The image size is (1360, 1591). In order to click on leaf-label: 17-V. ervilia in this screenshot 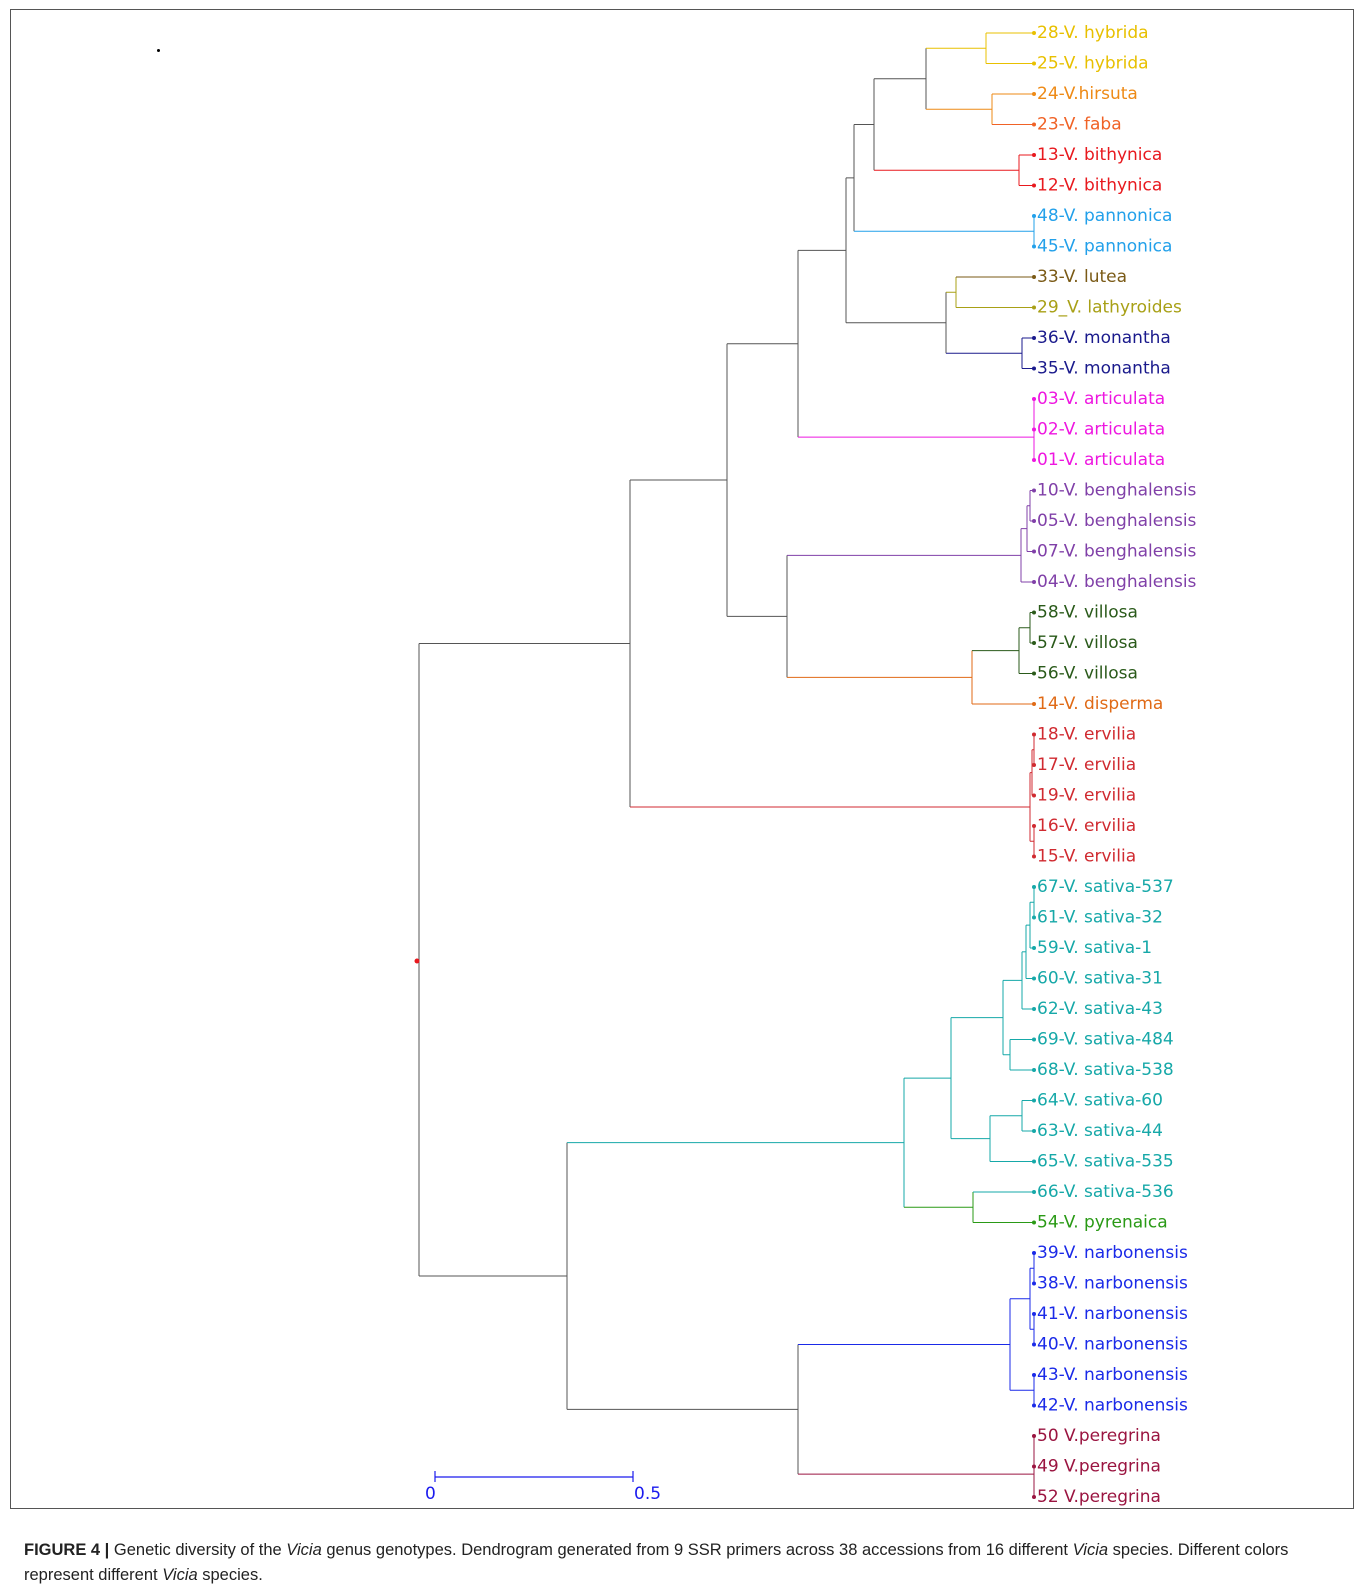, I will do `click(1086, 765)`.